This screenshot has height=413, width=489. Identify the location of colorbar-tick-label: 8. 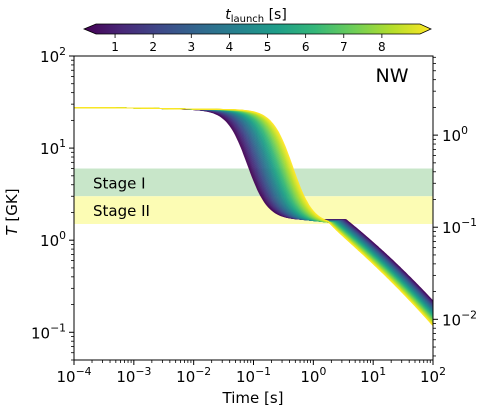
(382, 47).